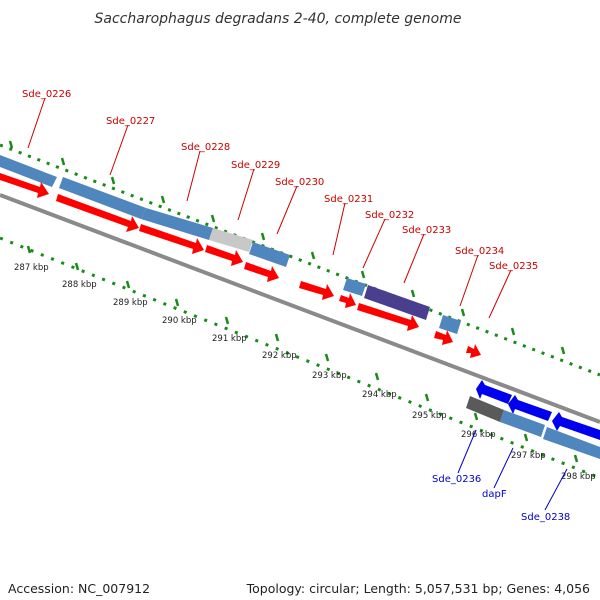 This screenshot has height=600, width=600. I want to click on gene-block-sde0228, so click(177, 224).